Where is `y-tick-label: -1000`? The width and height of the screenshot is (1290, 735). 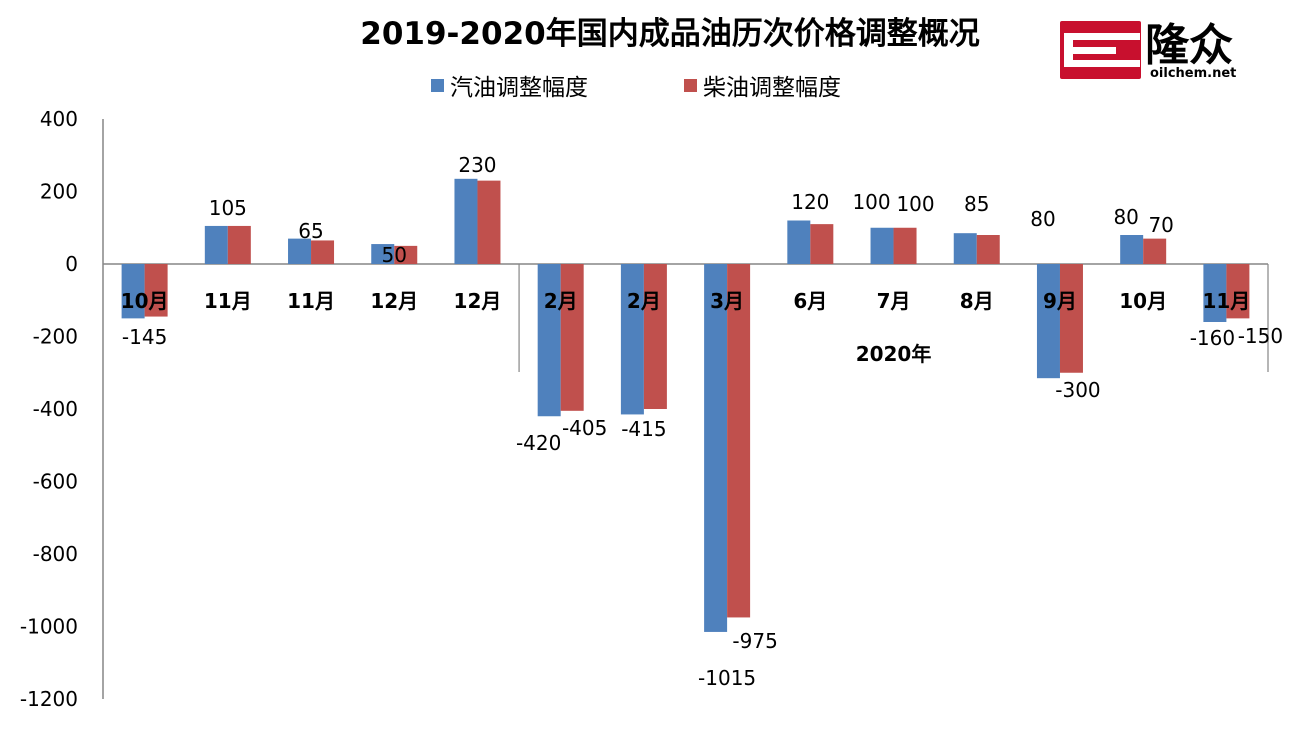
y-tick-label: -1000 is located at coordinates (49, 627).